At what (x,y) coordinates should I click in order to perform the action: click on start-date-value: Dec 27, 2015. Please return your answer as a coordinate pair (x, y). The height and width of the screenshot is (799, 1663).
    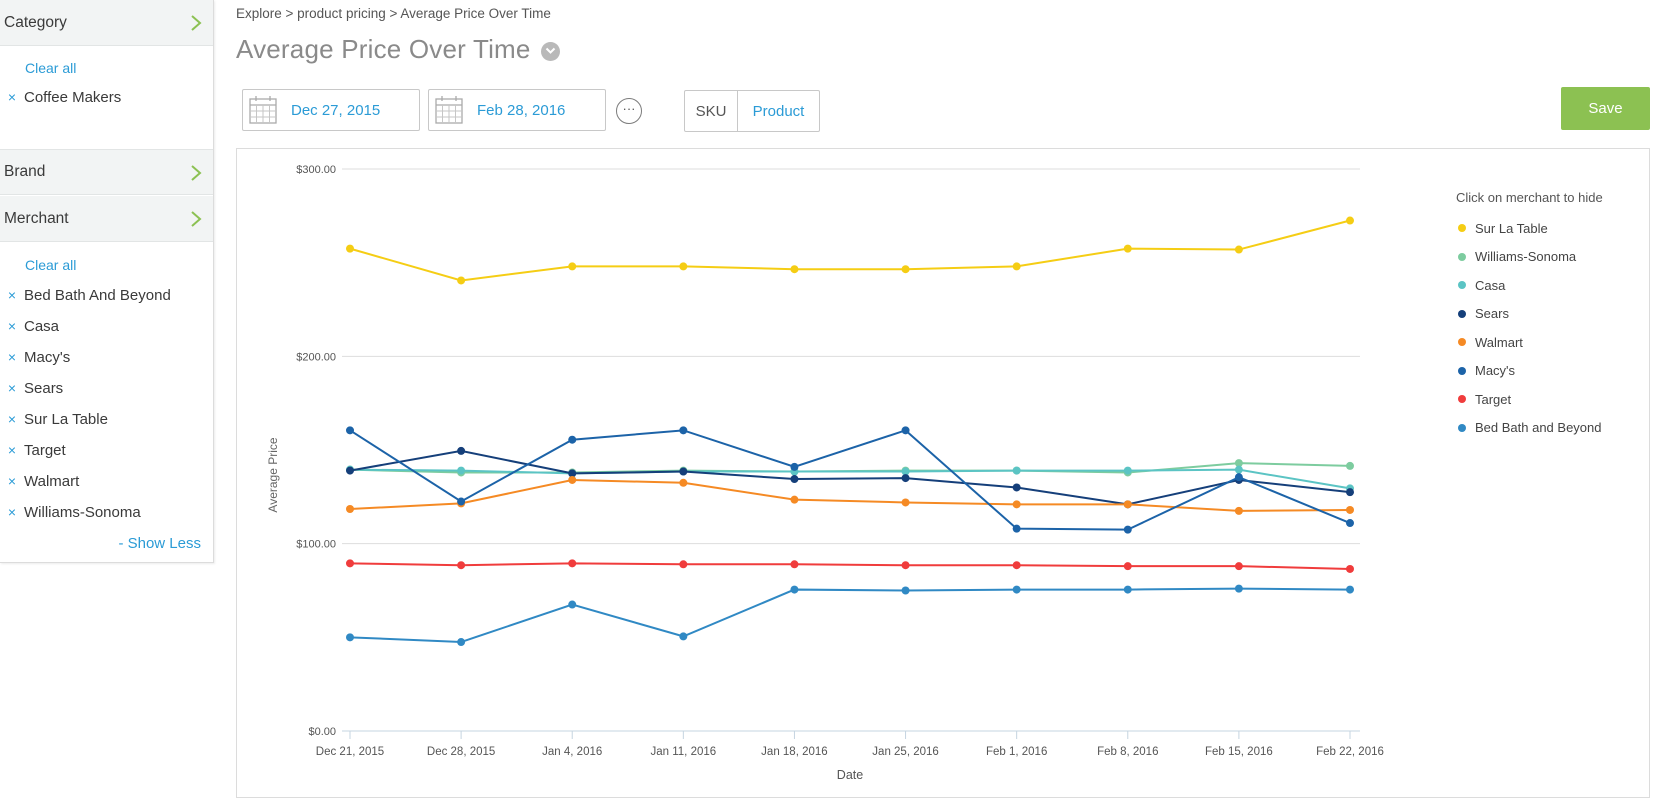
    Looking at the image, I should click on (336, 110).